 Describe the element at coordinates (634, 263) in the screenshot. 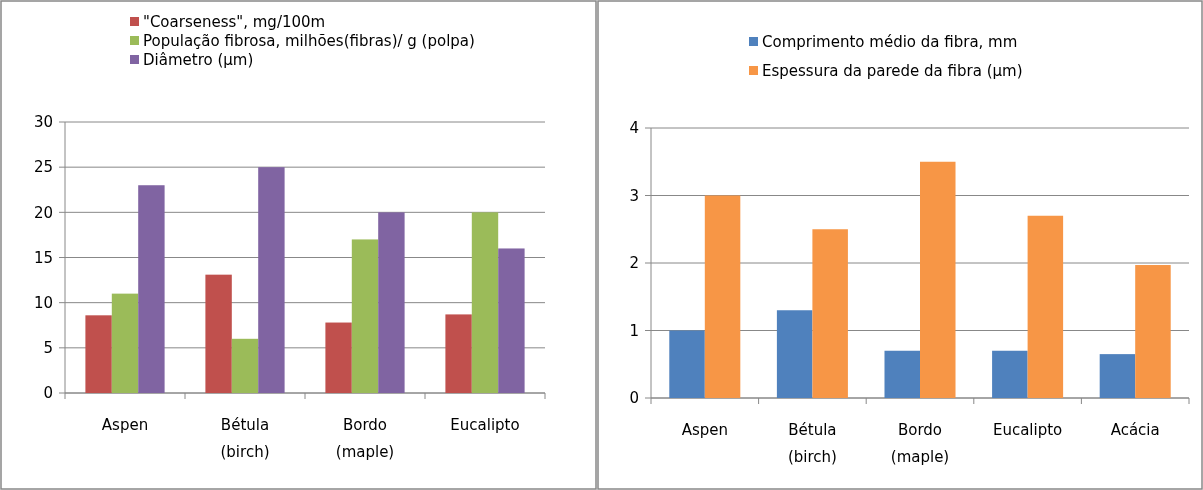

I see `y-tick-label: 2` at that location.